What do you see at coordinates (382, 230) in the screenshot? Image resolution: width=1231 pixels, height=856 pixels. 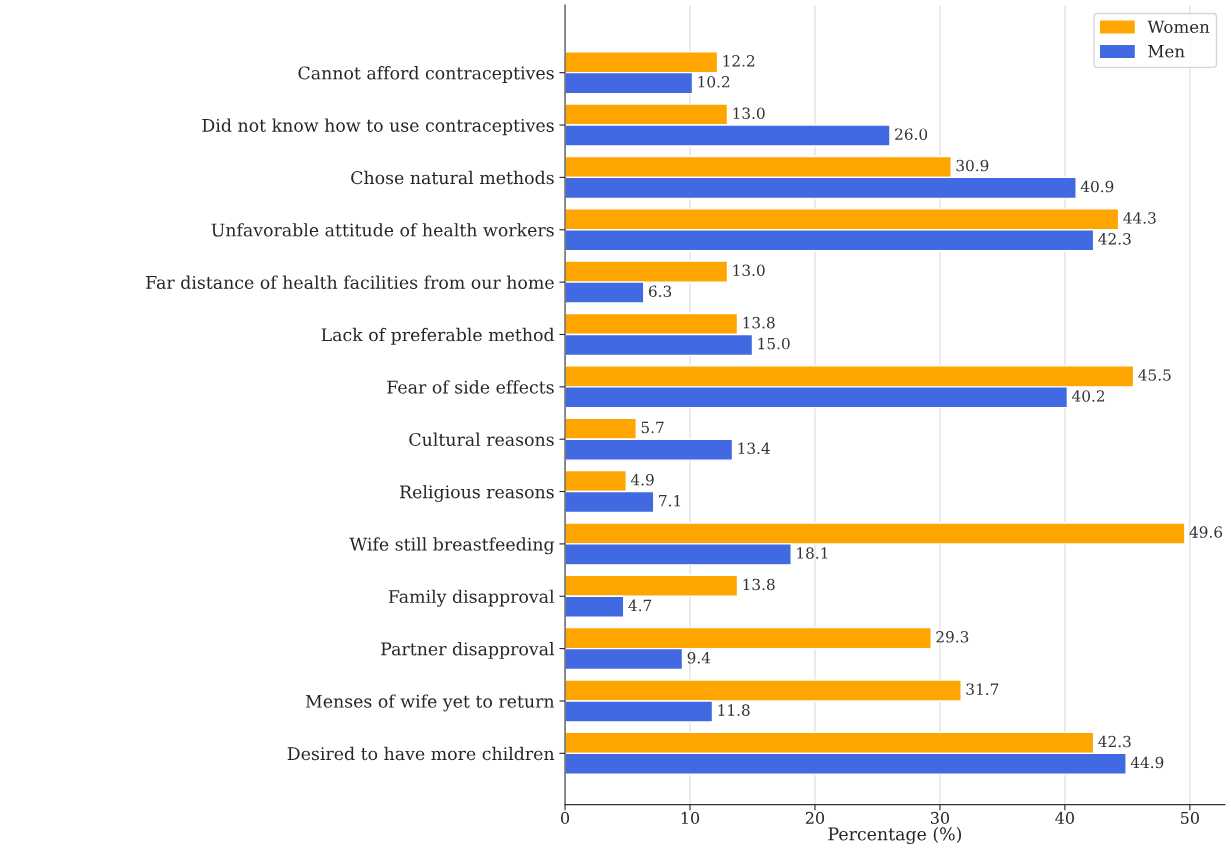 I see `y-tick-label: Unfavorable attitude of health workers` at bounding box center [382, 230].